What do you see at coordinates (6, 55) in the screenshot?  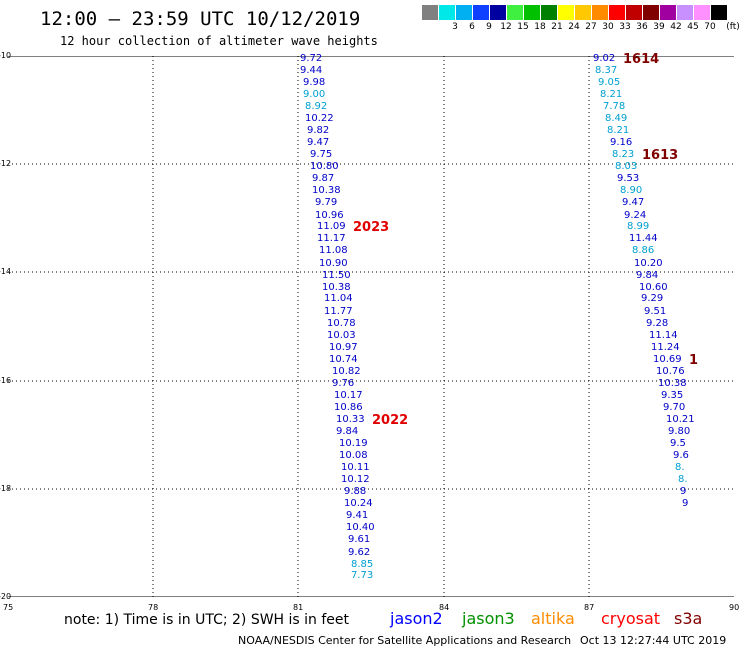 I see `lat-tick-label: -10` at bounding box center [6, 55].